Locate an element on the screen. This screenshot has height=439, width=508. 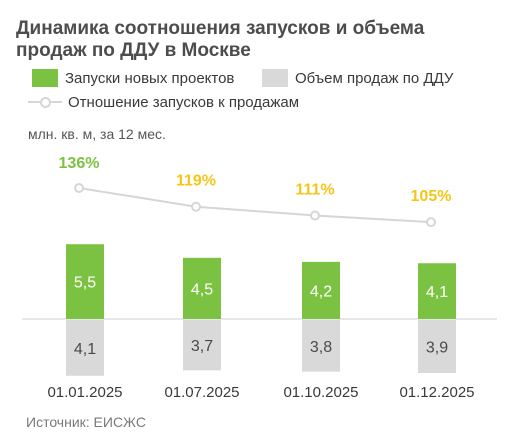
legend-label-launches: Запуски новых проектов is located at coordinates (150, 78).